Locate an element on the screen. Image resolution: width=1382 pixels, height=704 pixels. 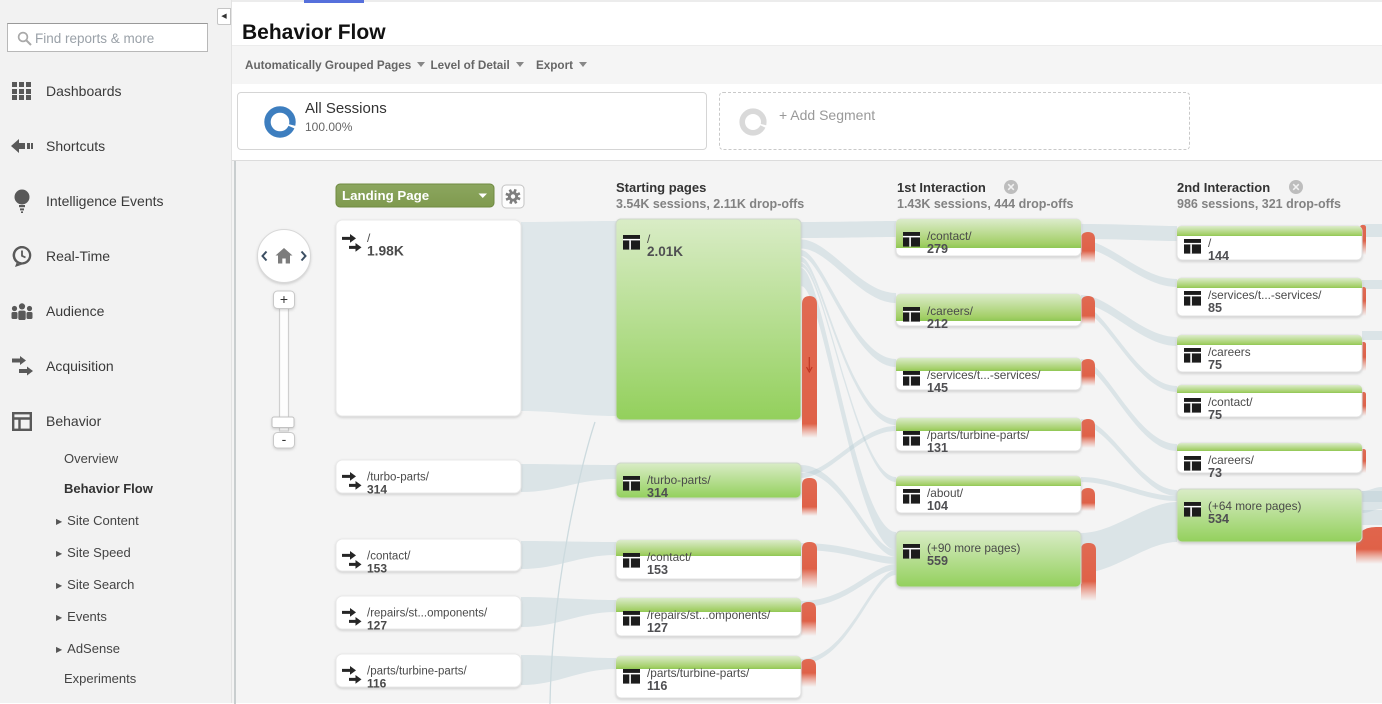
svg-text: (+90 more pages) is located at coordinates (974, 548).